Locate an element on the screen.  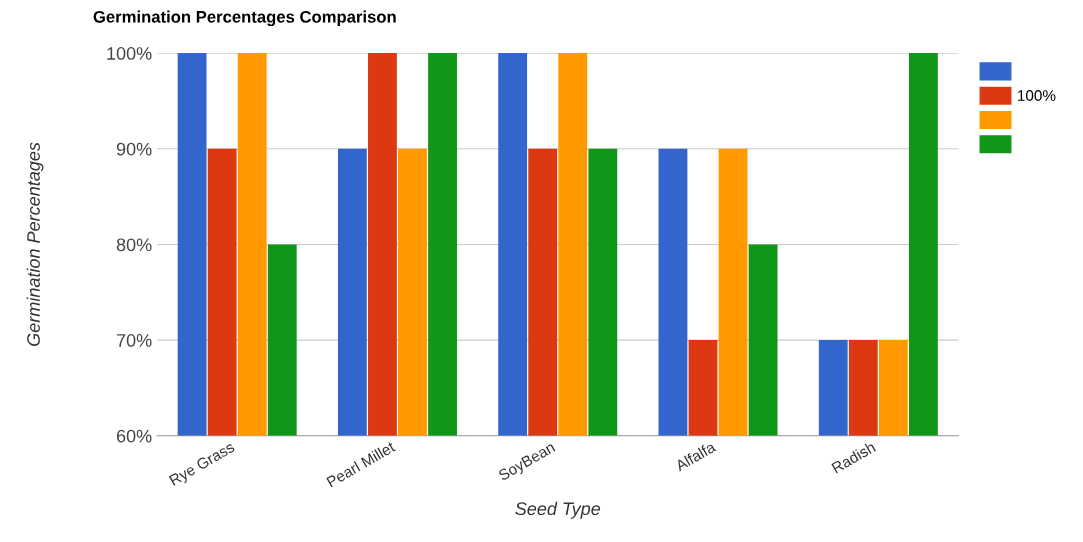
y-tick-label: 90% is located at coordinates (134, 149).